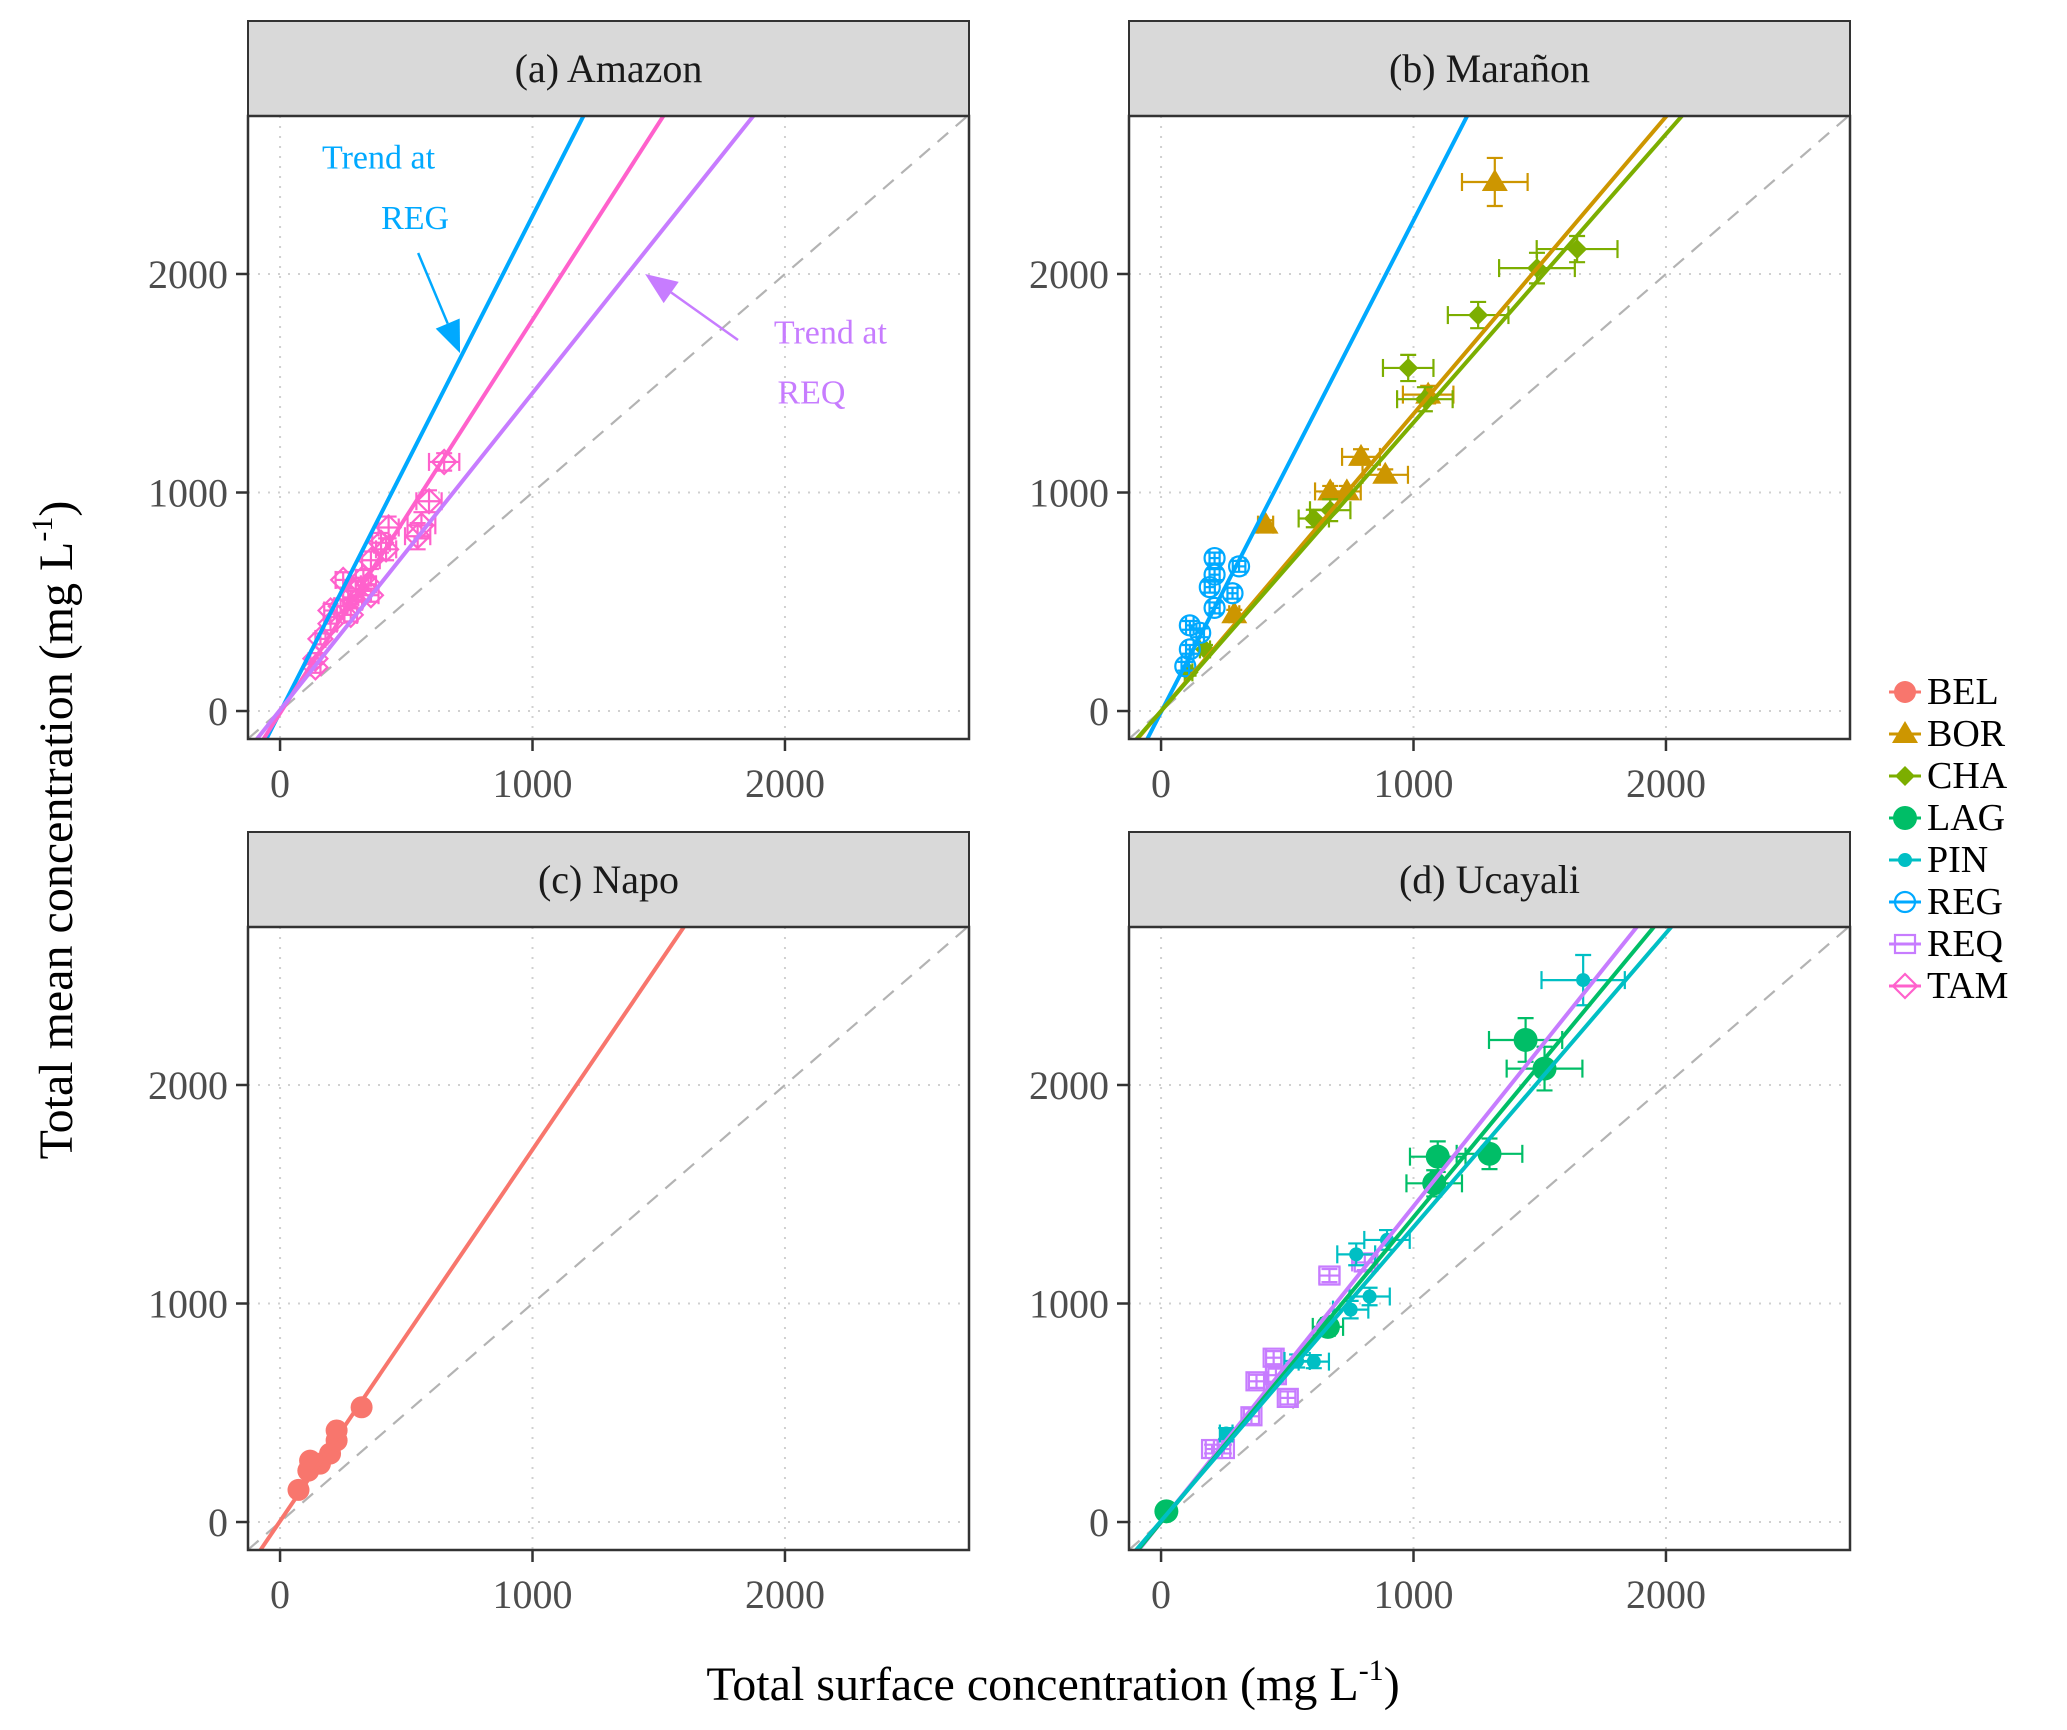 The height and width of the screenshot is (1730, 2067). What do you see at coordinates (472, 1238) in the screenshot?
I see `trend-line-bel` at bounding box center [472, 1238].